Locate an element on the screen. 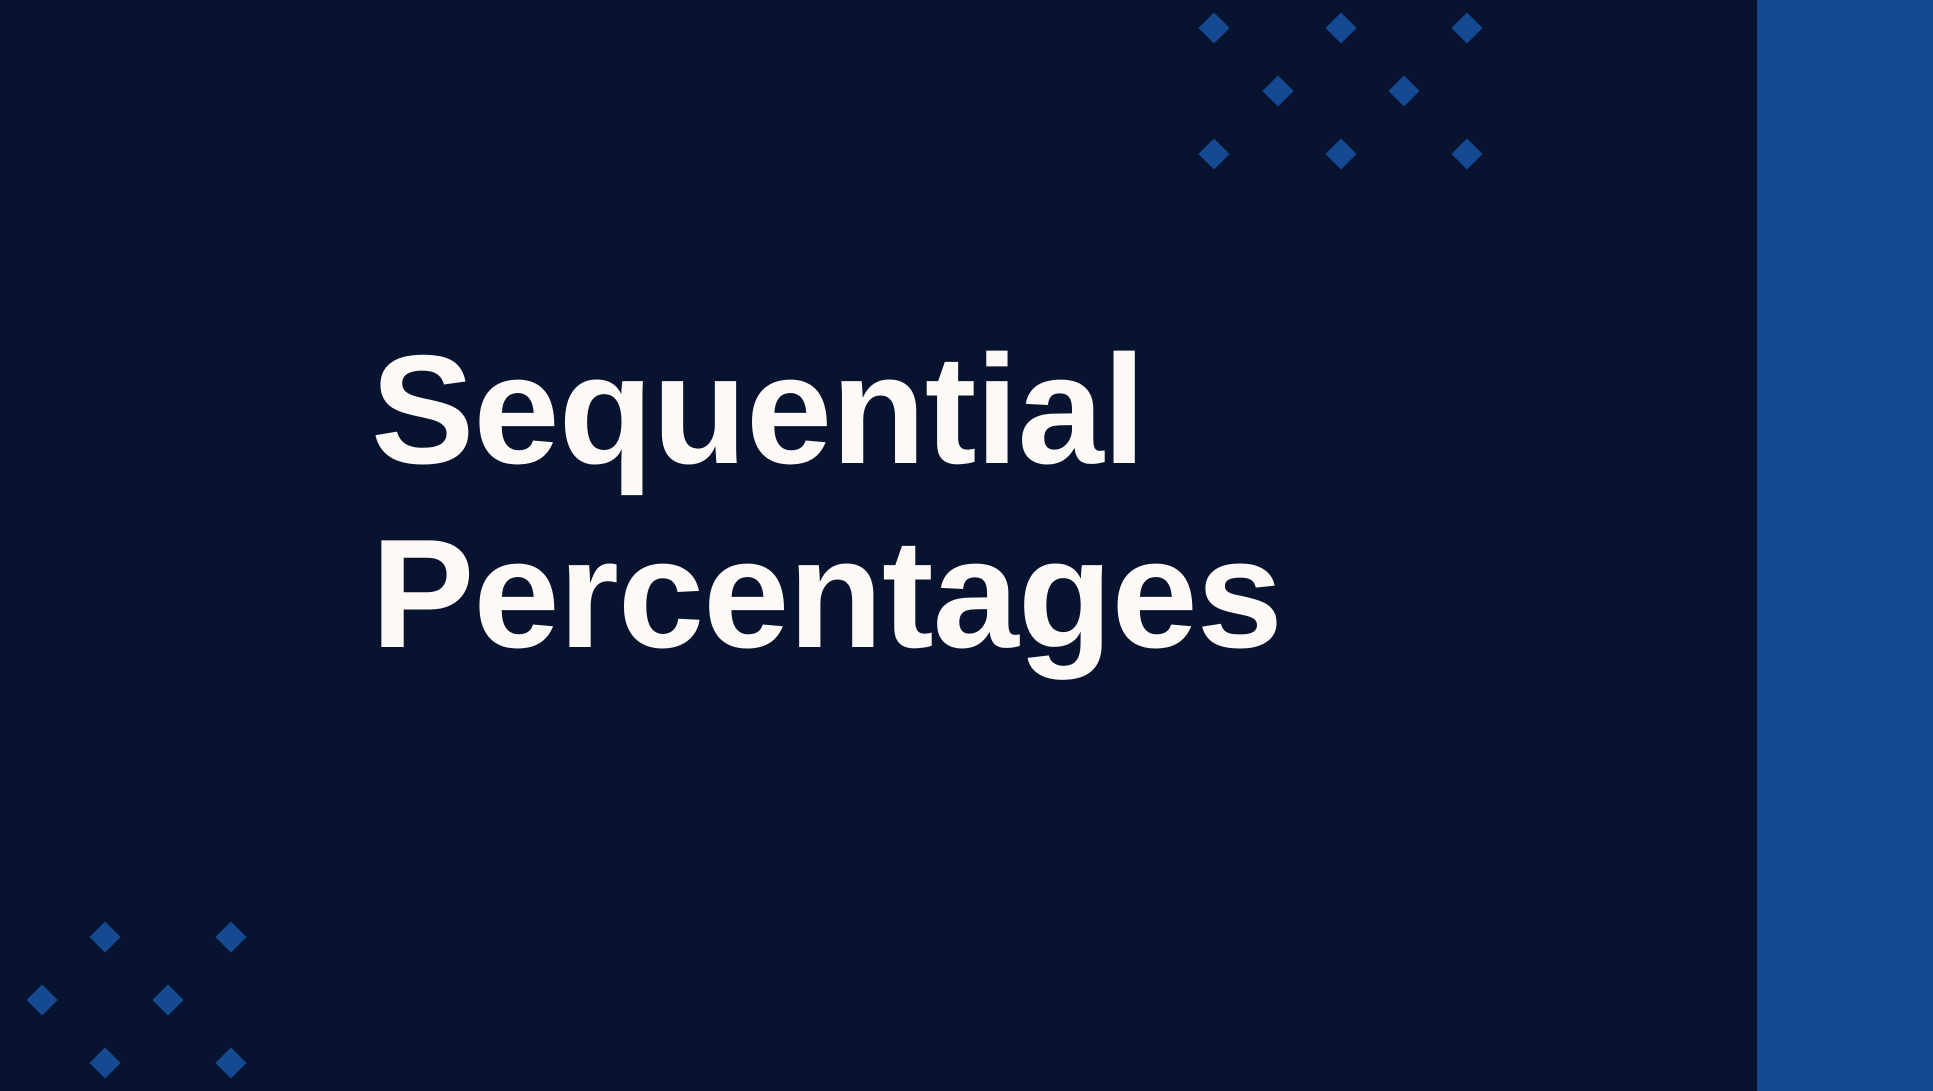 This screenshot has height=1091, width=1933. slide-title-line-2: Percentages is located at coordinates (827, 593).